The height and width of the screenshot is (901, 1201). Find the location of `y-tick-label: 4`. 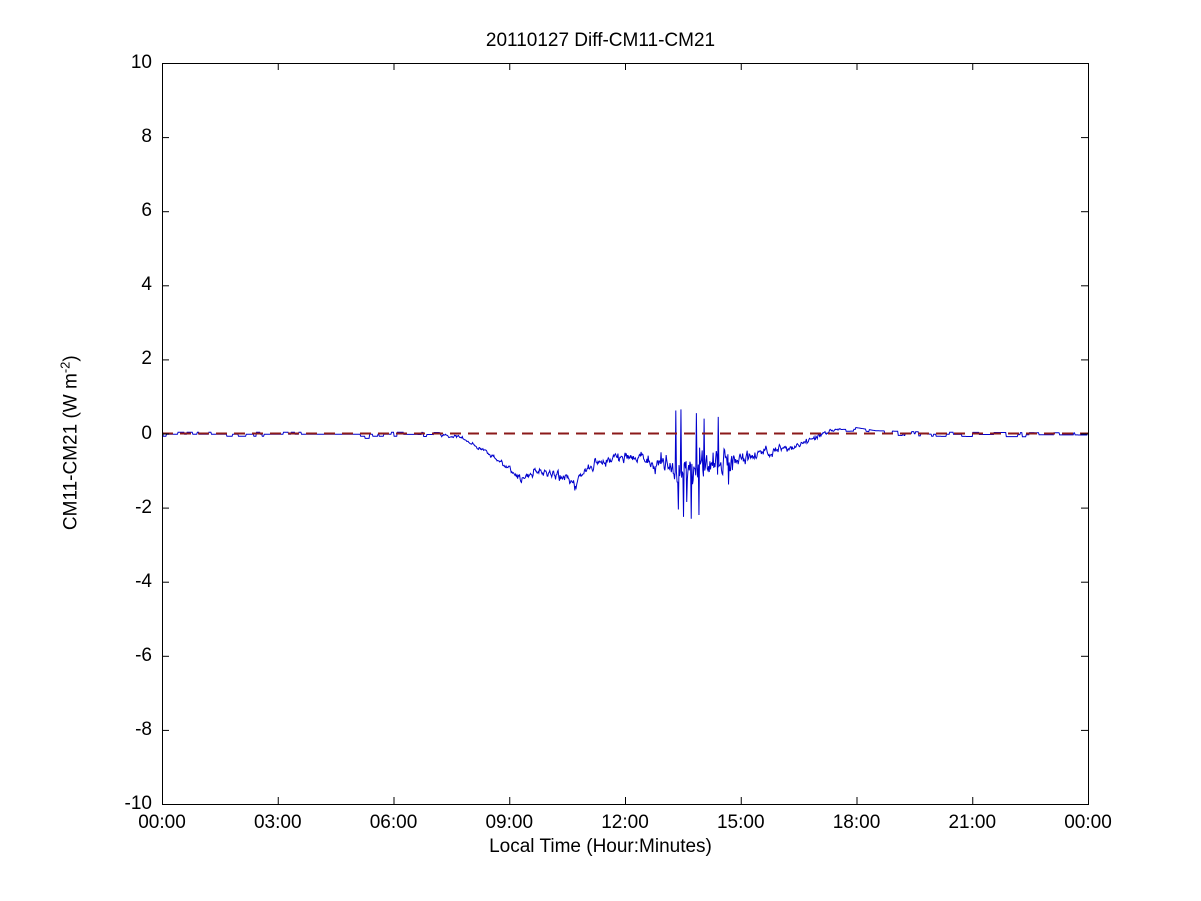

y-tick-label: 4 is located at coordinates (146, 285).